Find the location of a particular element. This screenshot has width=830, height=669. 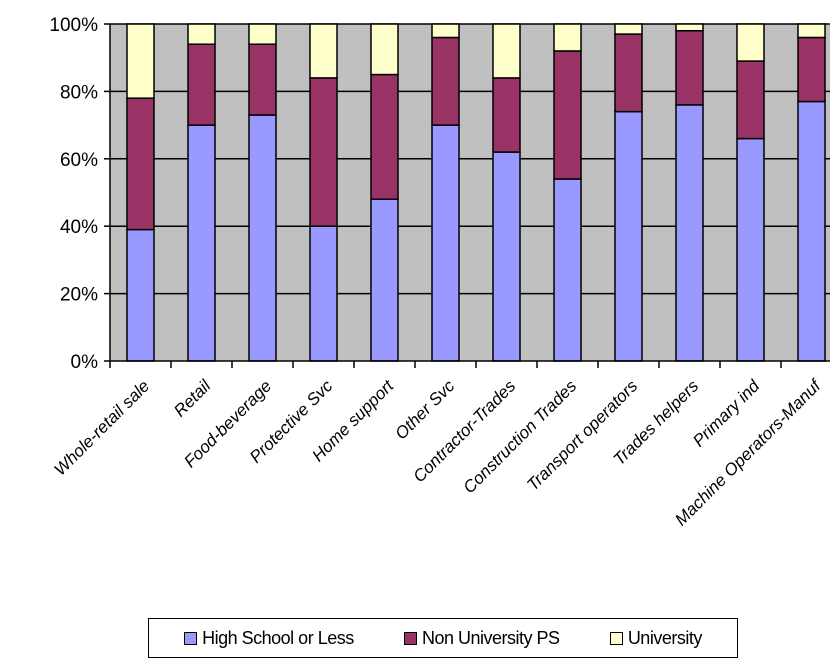

y-tick-label: 20% is located at coordinates (79, 295).